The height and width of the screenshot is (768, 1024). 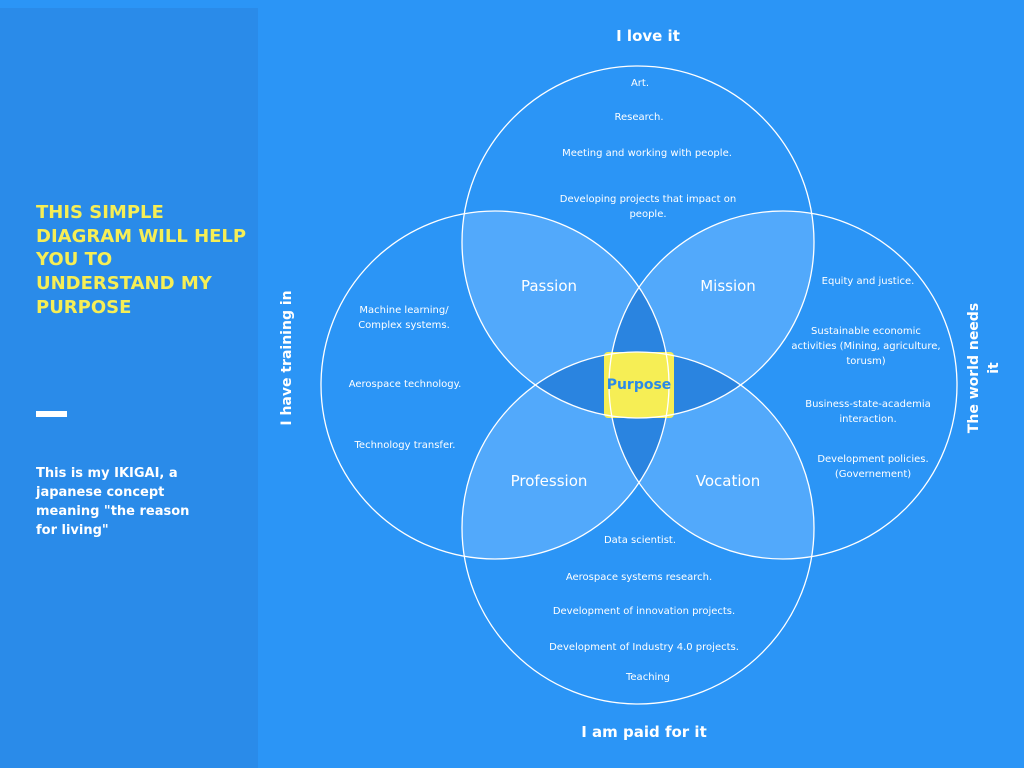 I want to click on label-i-am-paid-for-it: I am paid for it, so click(x=644, y=732).